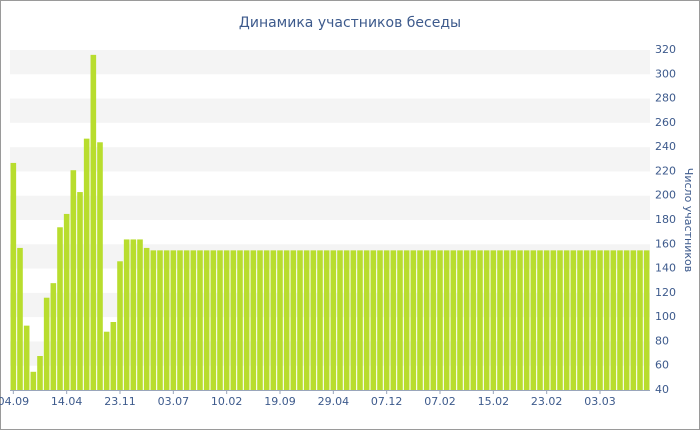  Describe the element at coordinates (662, 365) in the screenshot. I see `y-tick-label: 60` at that location.